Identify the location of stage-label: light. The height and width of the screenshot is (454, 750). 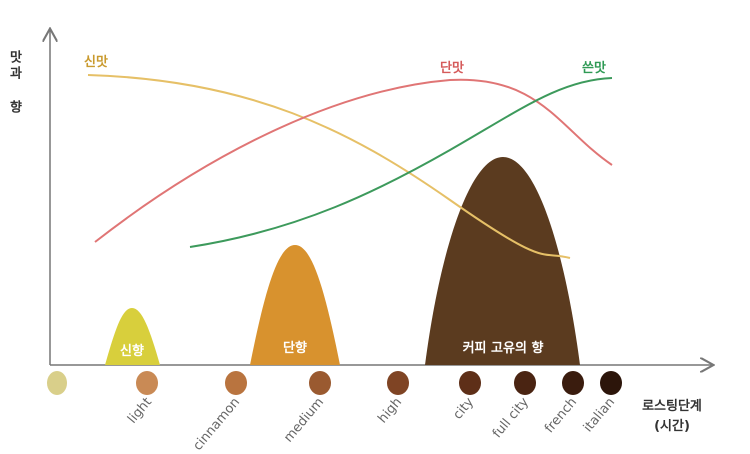
(140, 411).